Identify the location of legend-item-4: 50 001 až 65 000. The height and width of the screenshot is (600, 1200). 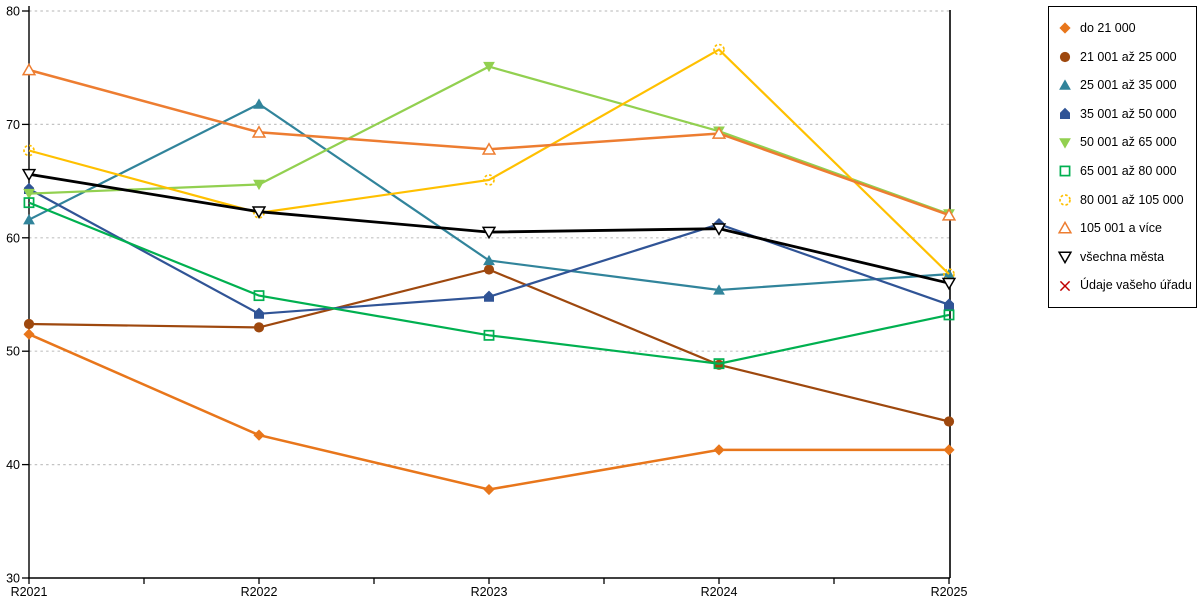
(1124, 142).